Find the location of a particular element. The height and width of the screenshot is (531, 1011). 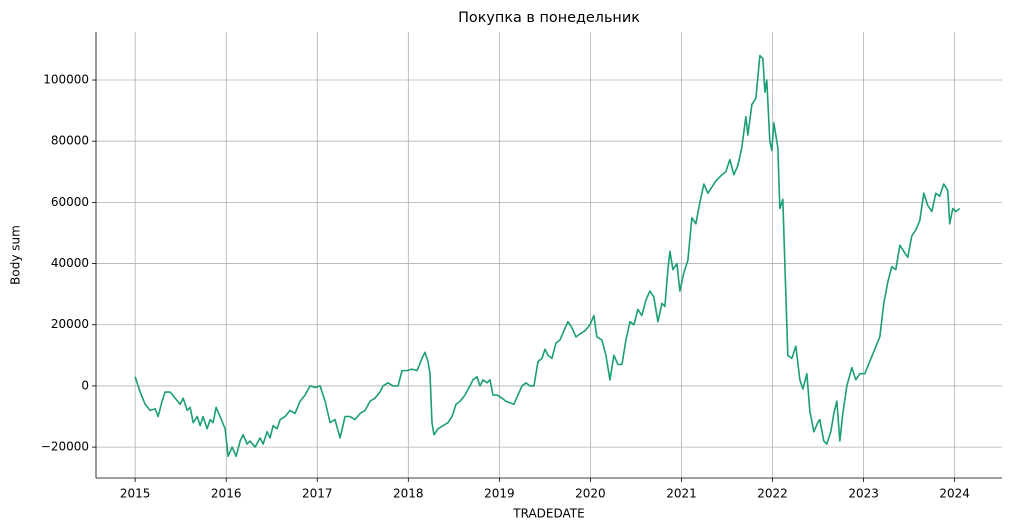

y-tick-label: 60000 is located at coordinates (70, 202).